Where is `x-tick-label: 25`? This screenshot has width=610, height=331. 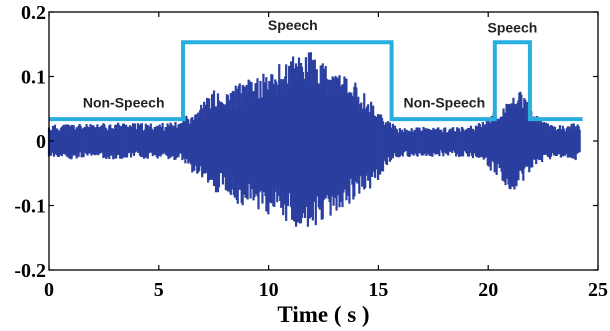
x-tick-label: 25 is located at coordinates (598, 290).